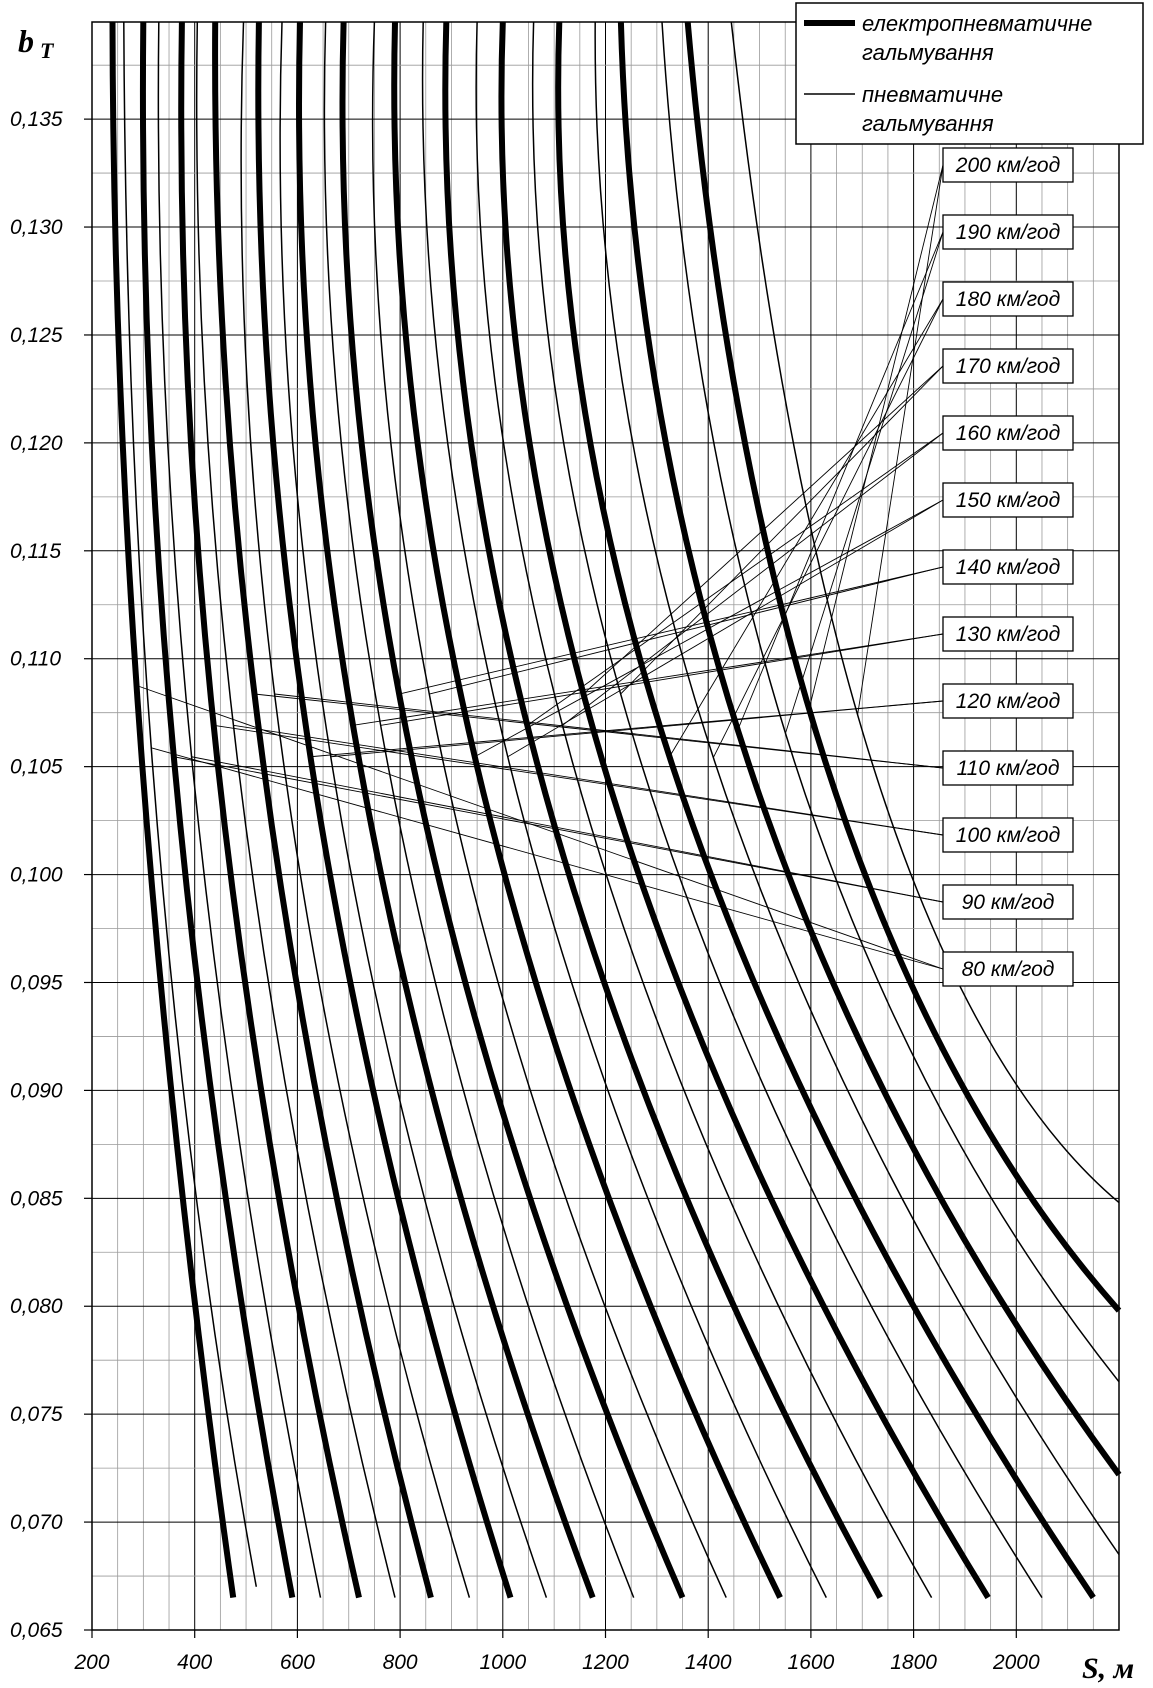 This screenshot has width=1153, height=1688. I want to click on callout-label-190: 190 км/год, so click(1008, 232).